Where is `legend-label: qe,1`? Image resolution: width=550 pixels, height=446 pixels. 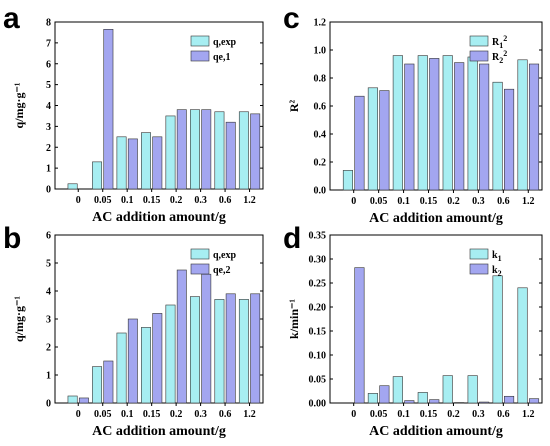 legend-label: qe,1 is located at coordinates (222, 57).